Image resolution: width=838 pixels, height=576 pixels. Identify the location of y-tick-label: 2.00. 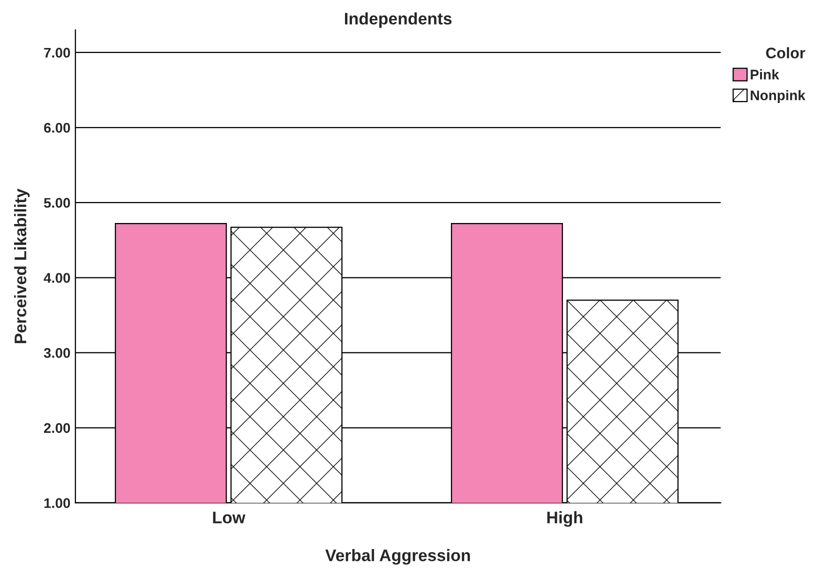
(57, 428).